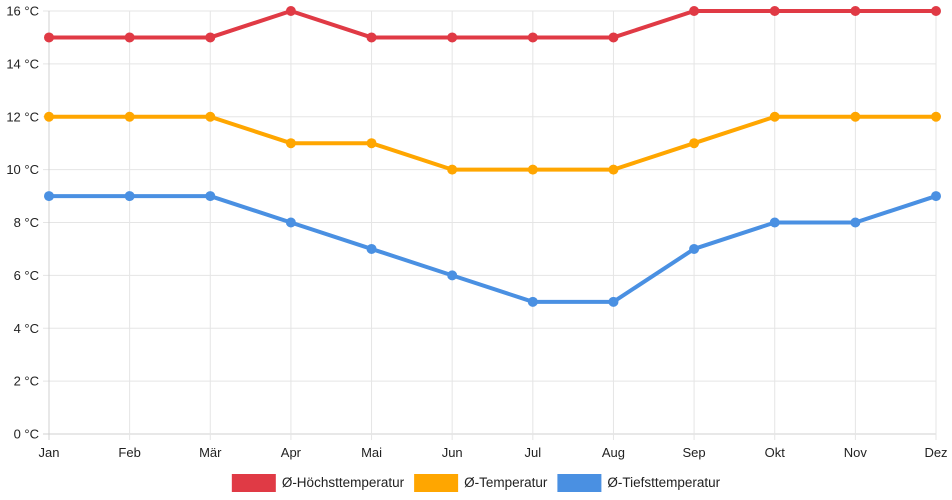  I want to click on x-tick-label: Jun, so click(452, 452).